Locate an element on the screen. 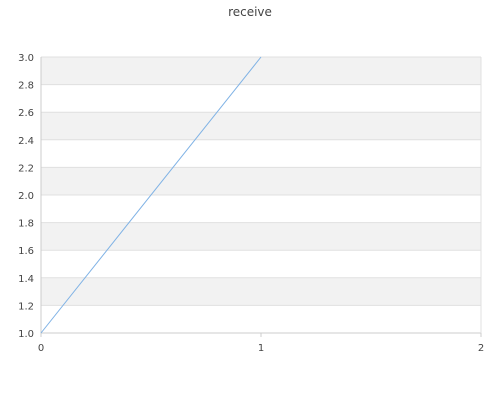  y-tick-label: 2.0 is located at coordinates (26, 196).